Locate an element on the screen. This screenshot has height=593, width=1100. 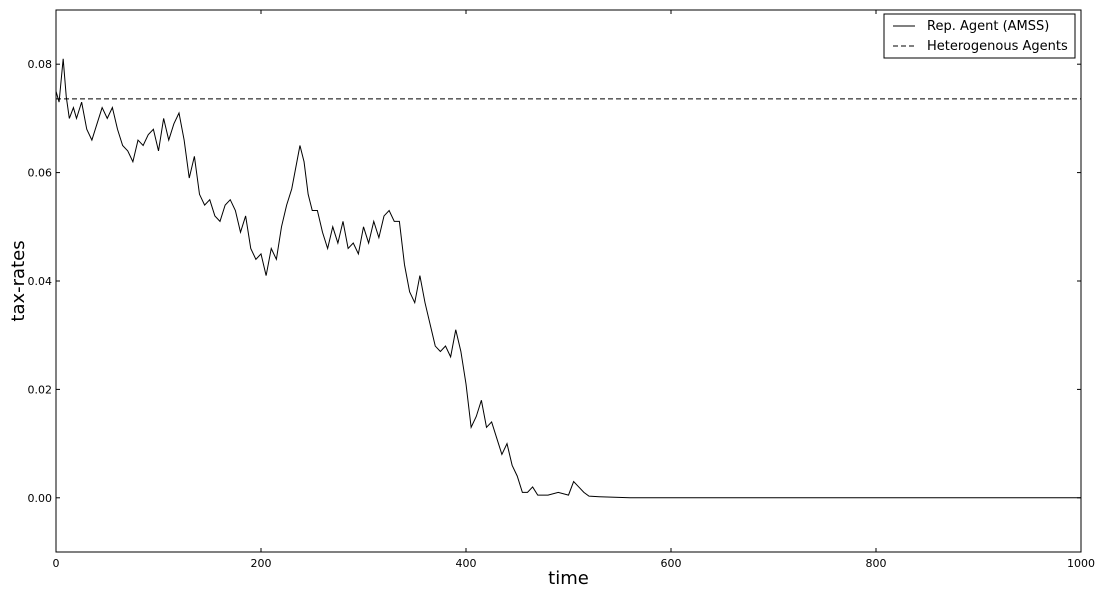
y-tick-label: 0.04 is located at coordinates (40, 281).